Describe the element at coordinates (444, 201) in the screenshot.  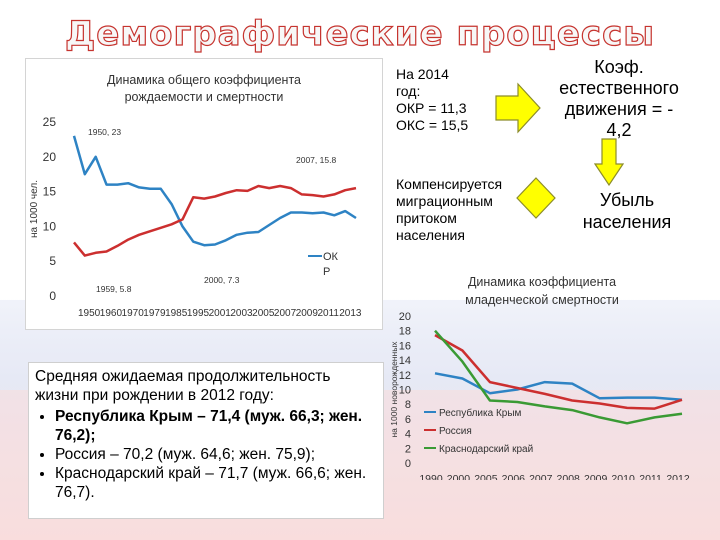
I see `komp-line2: миграционным` at that location.